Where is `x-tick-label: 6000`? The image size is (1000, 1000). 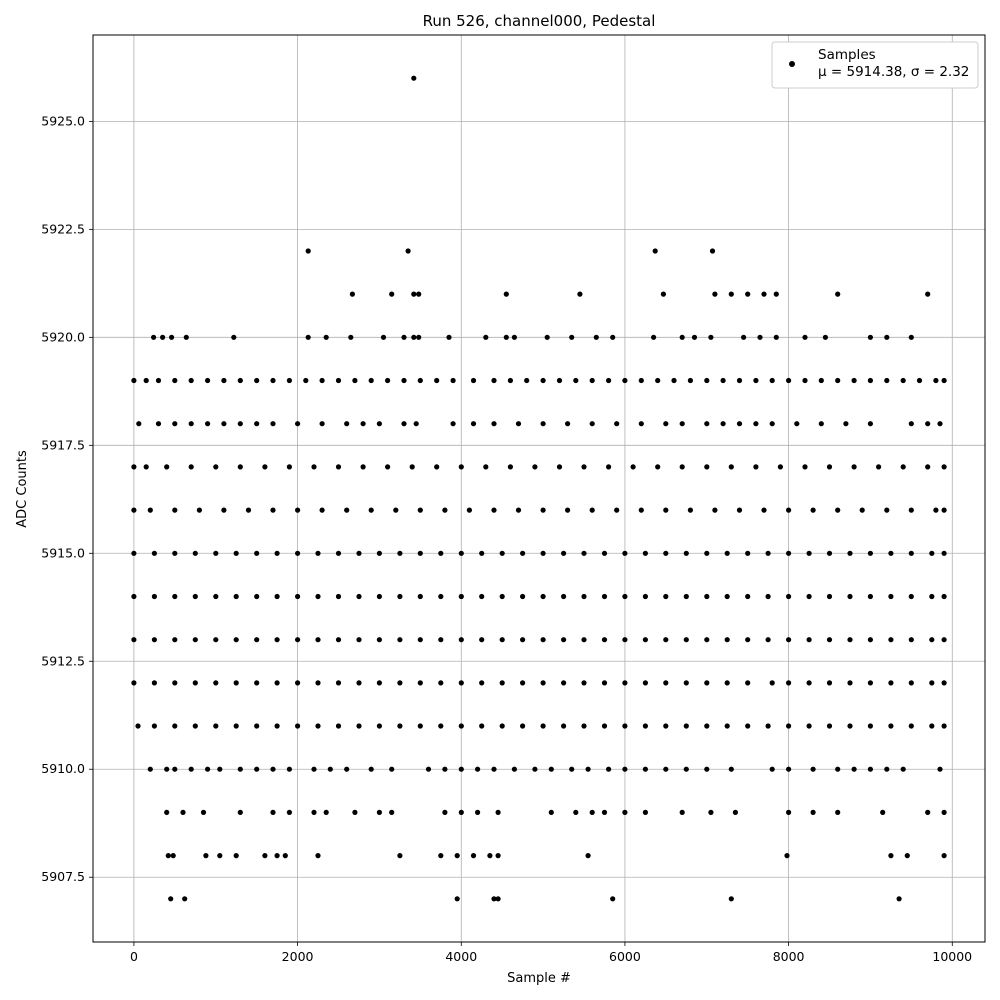 x-tick-label: 6000 is located at coordinates (625, 956).